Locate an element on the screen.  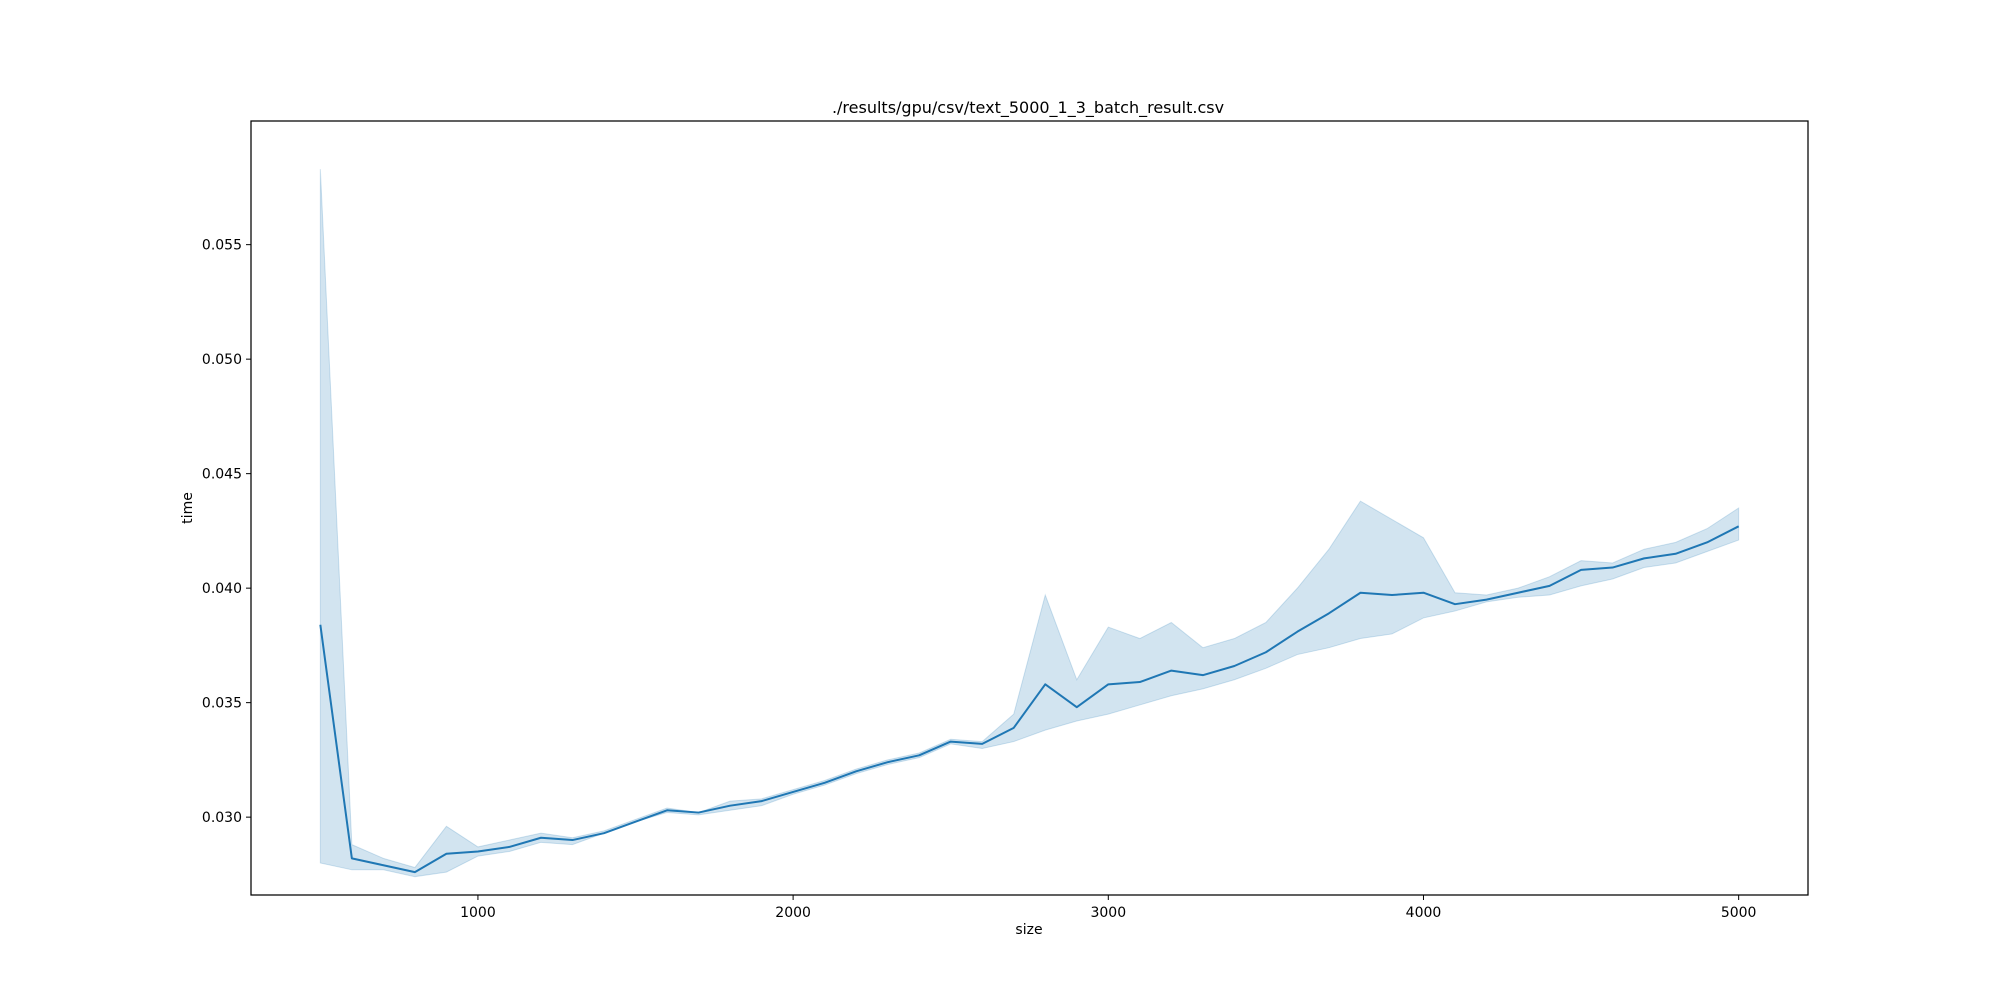
x-axis-label: size is located at coordinates (1028, 930).